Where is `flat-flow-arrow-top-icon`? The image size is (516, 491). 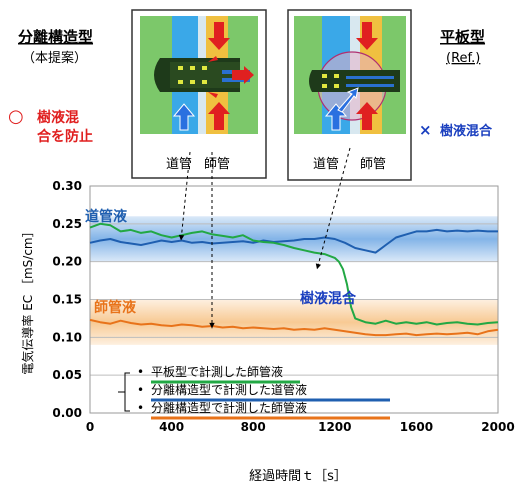 flat-flow-arrow-top-icon is located at coordinates (367, 36).